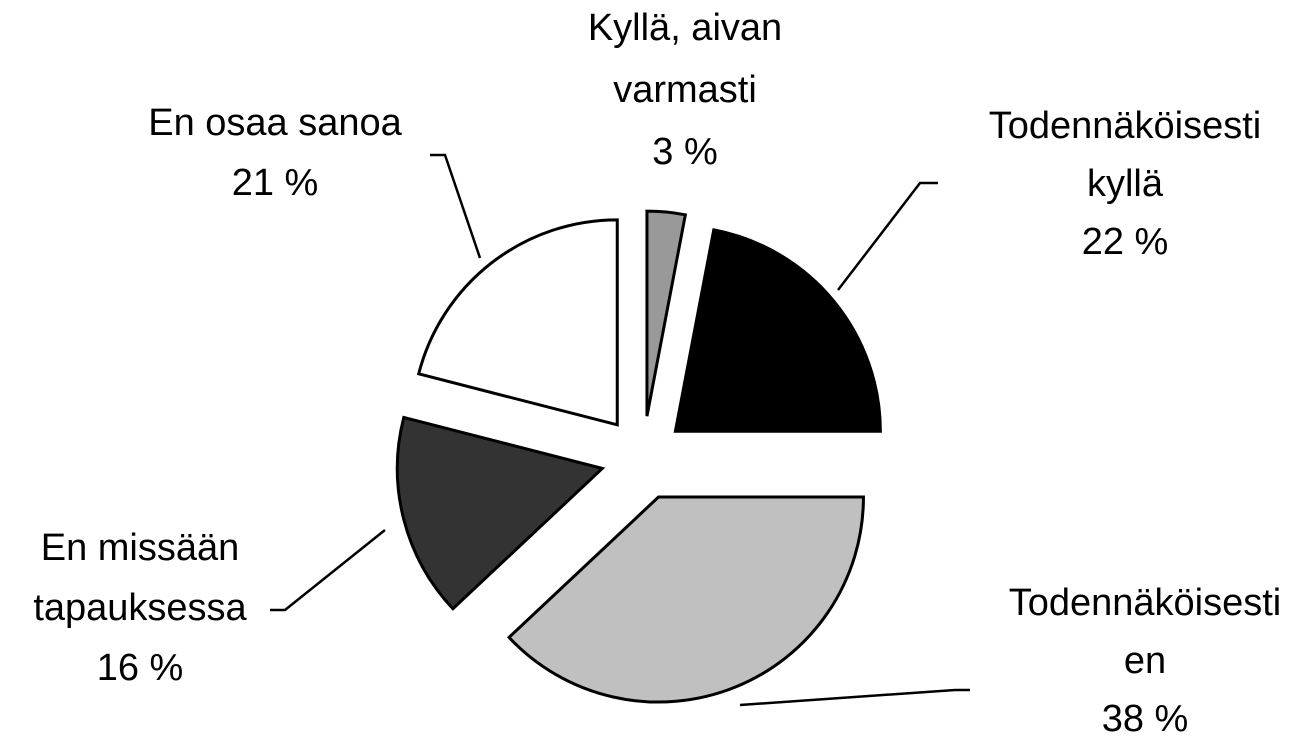 Image resolution: width=1312 pixels, height=742 pixels. What do you see at coordinates (1145, 719) in the screenshot?
I see `value-label: 38 %` at bounding box center [1145, 719].